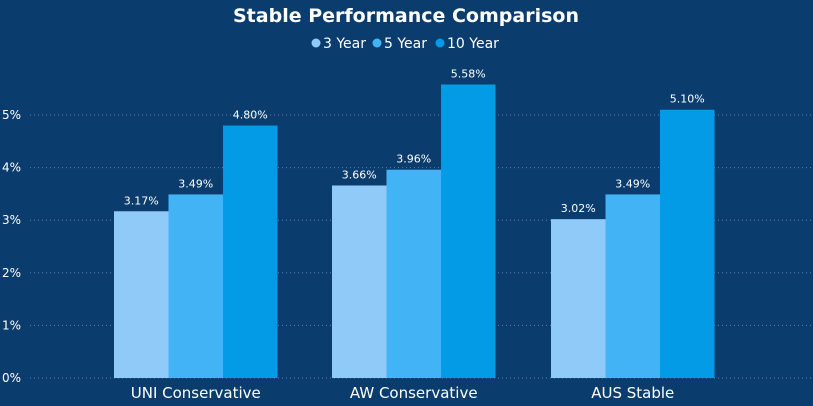 Image resolution: width=813 pixels, height=406 pixels. What do you see at coordinates (578, 208) in the screenshot?
I see `data-label: 3.02%` at bounding box center [578, 208].